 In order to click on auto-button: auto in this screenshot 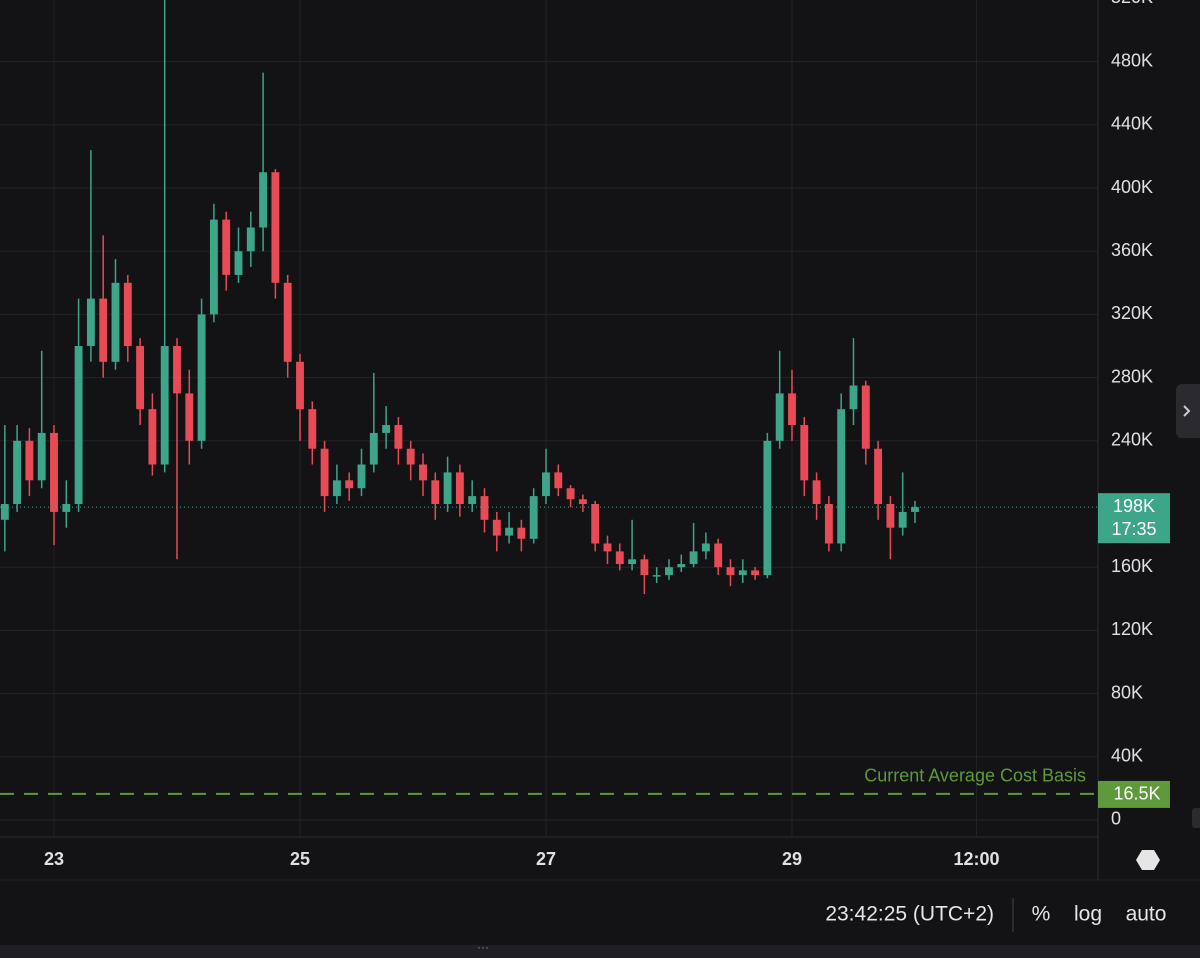, I will do `click(1146, 914)`.